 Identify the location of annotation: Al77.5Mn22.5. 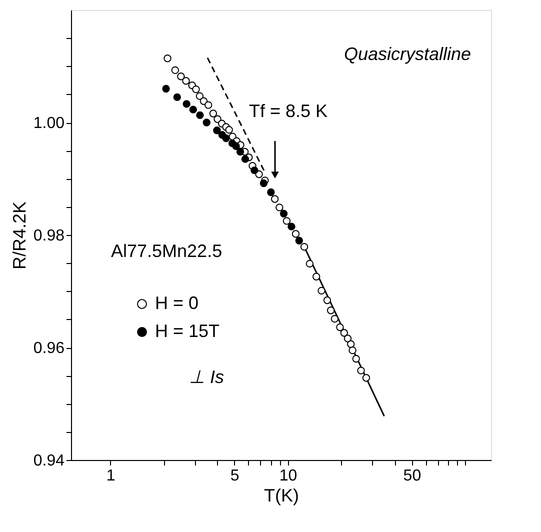
(166, 251).